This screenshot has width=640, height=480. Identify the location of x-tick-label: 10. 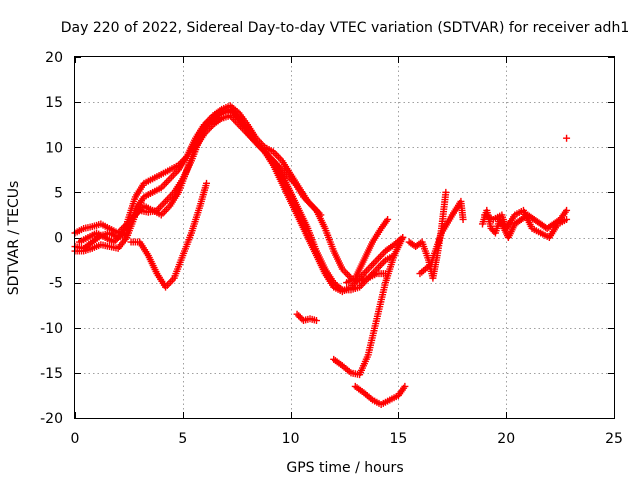
(291, 439).